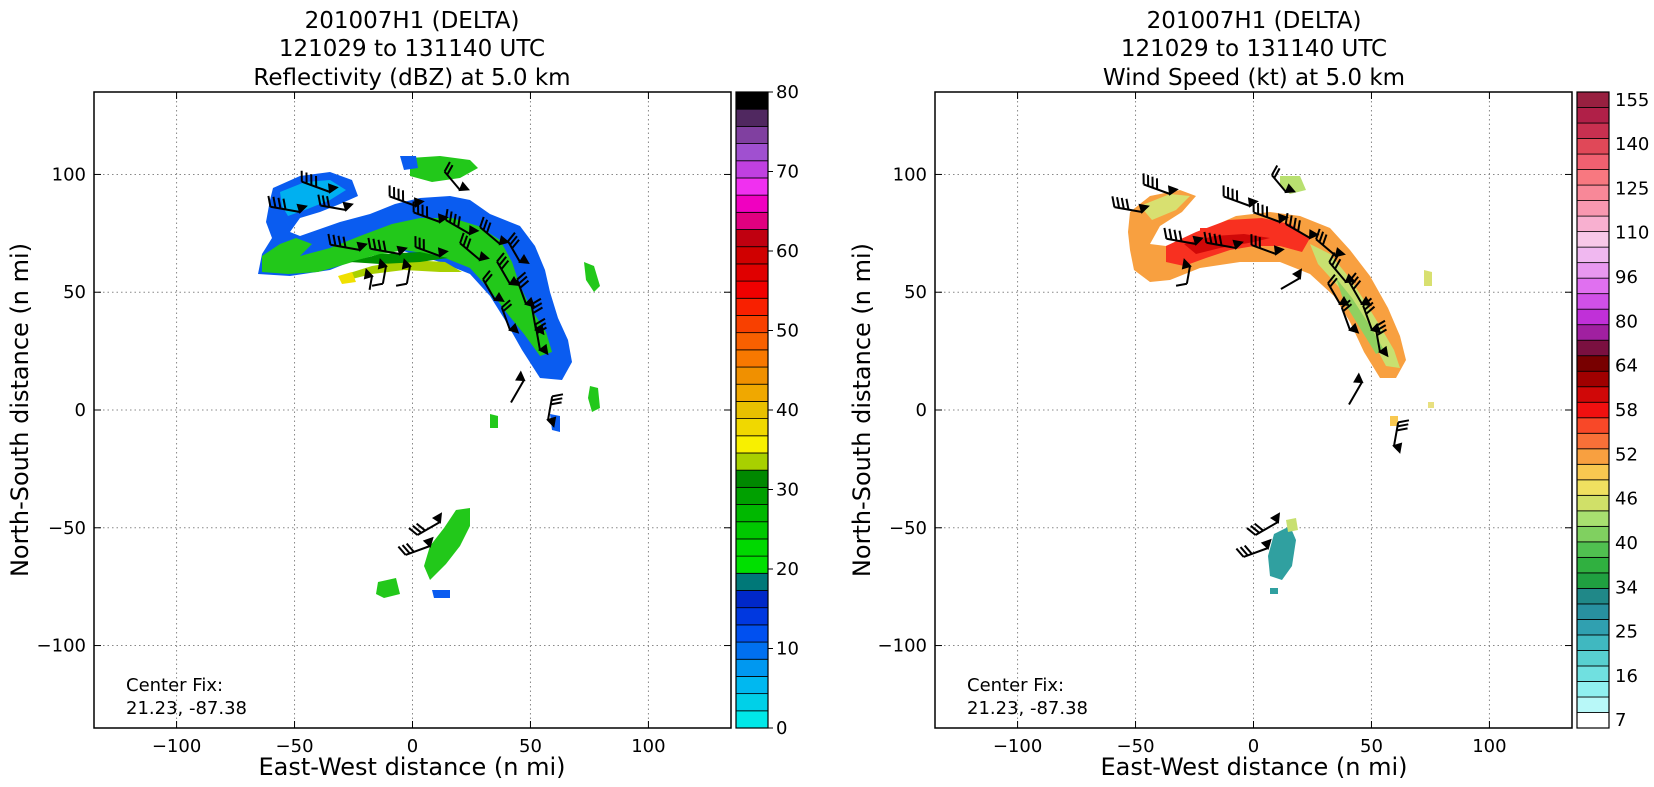 The height and width of the screenshot is (787, 1654). Describe the element at coordinates (1253, 767) in the screenshot. I see `x-axis-label: East-West distance (n mi)` at that location.